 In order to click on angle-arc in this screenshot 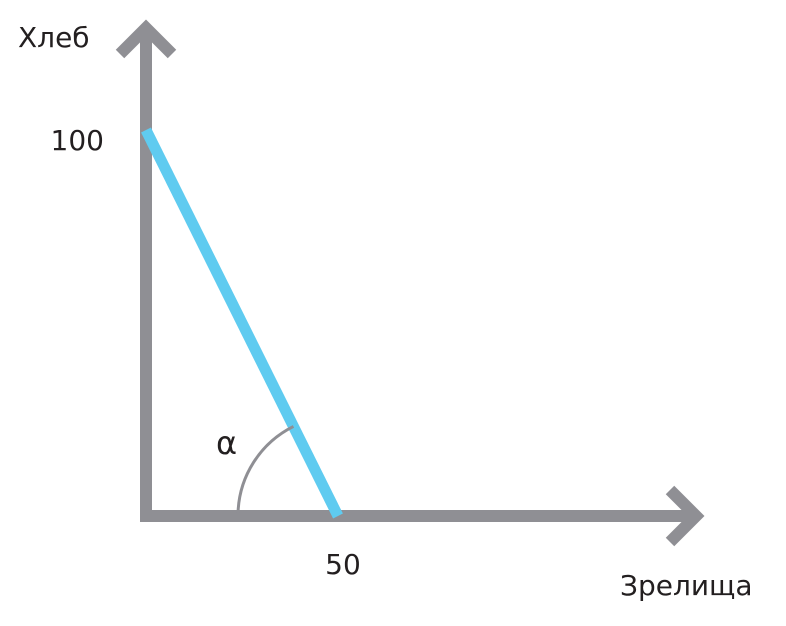, I will do `click(265, 470)`.